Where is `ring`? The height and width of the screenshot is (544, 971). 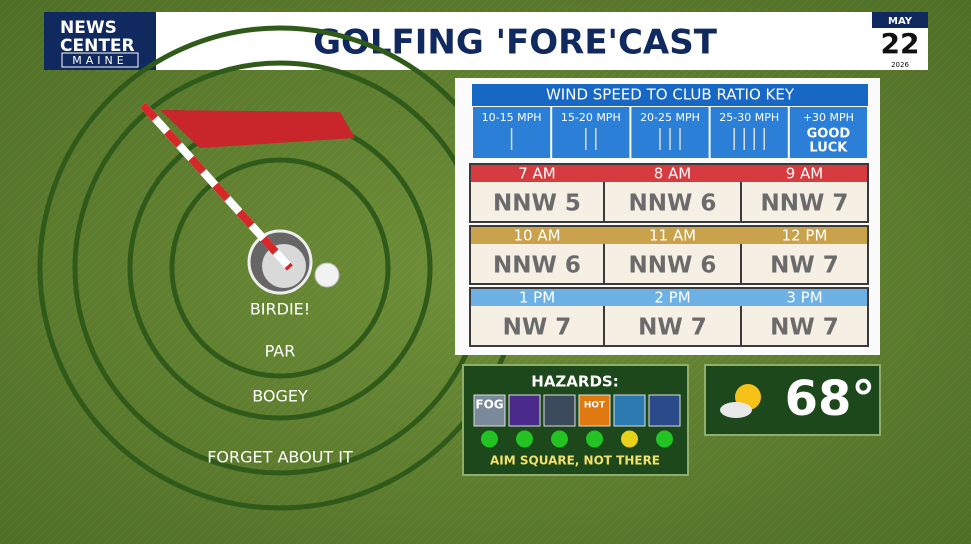
ring is located at coordinates (280, 268).